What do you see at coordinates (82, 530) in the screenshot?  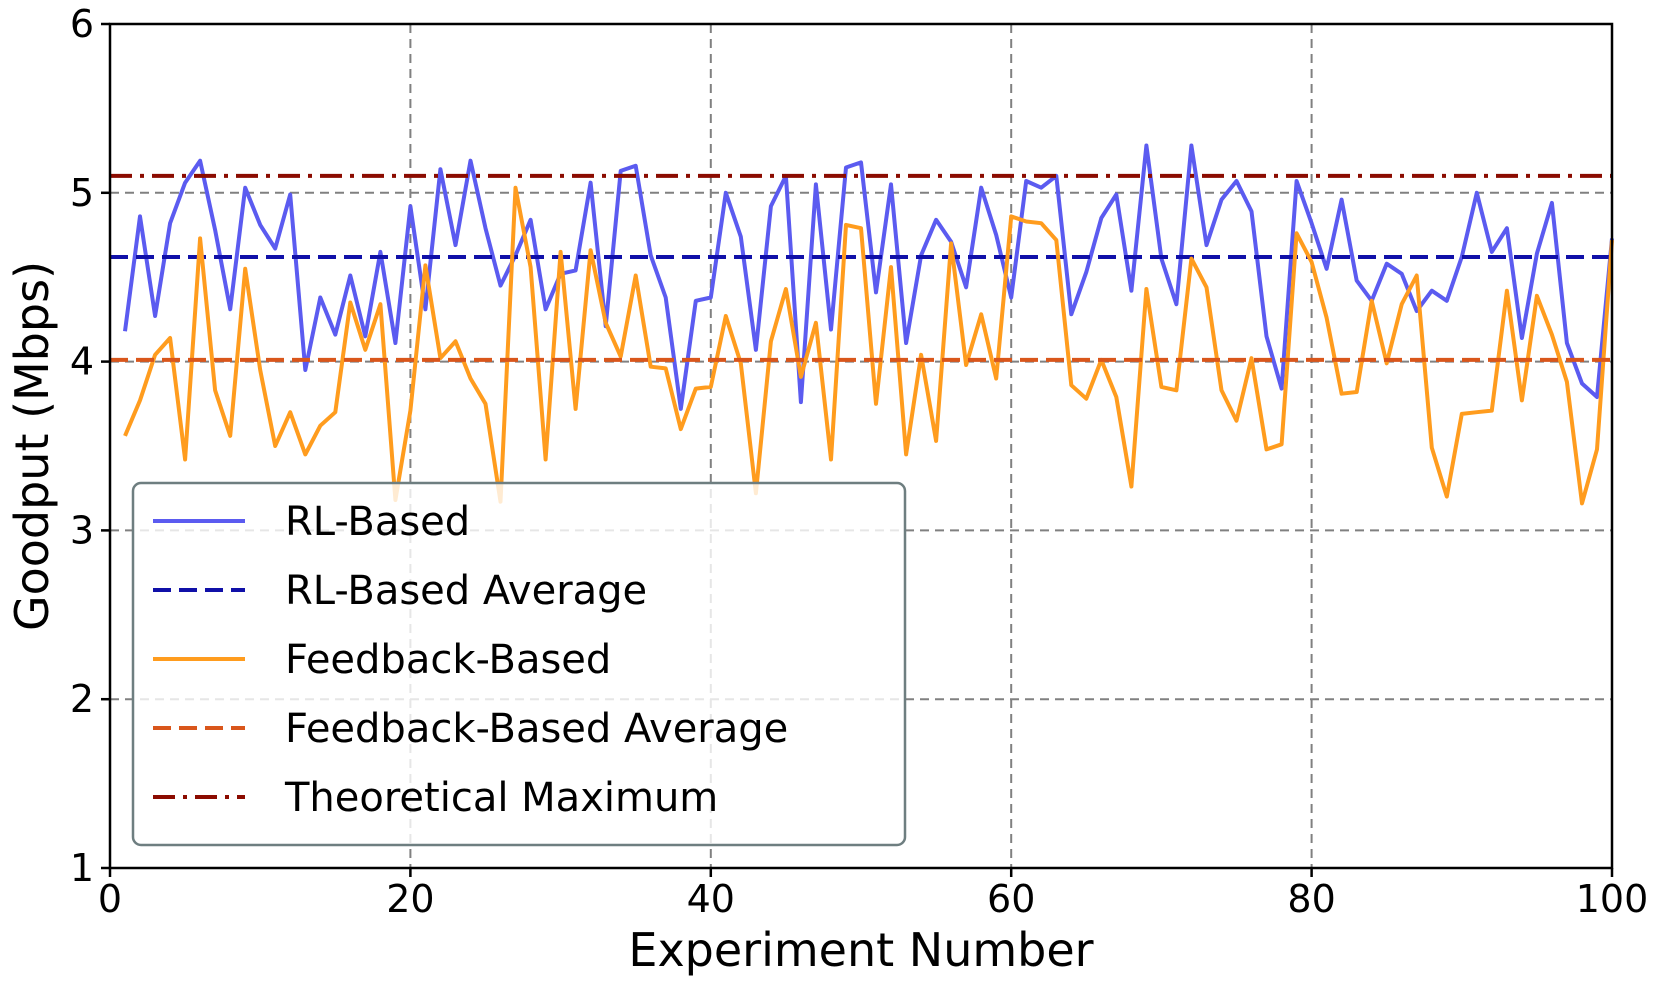 I see `y-tick-label-2: 3` at bounding box center [82, 530].